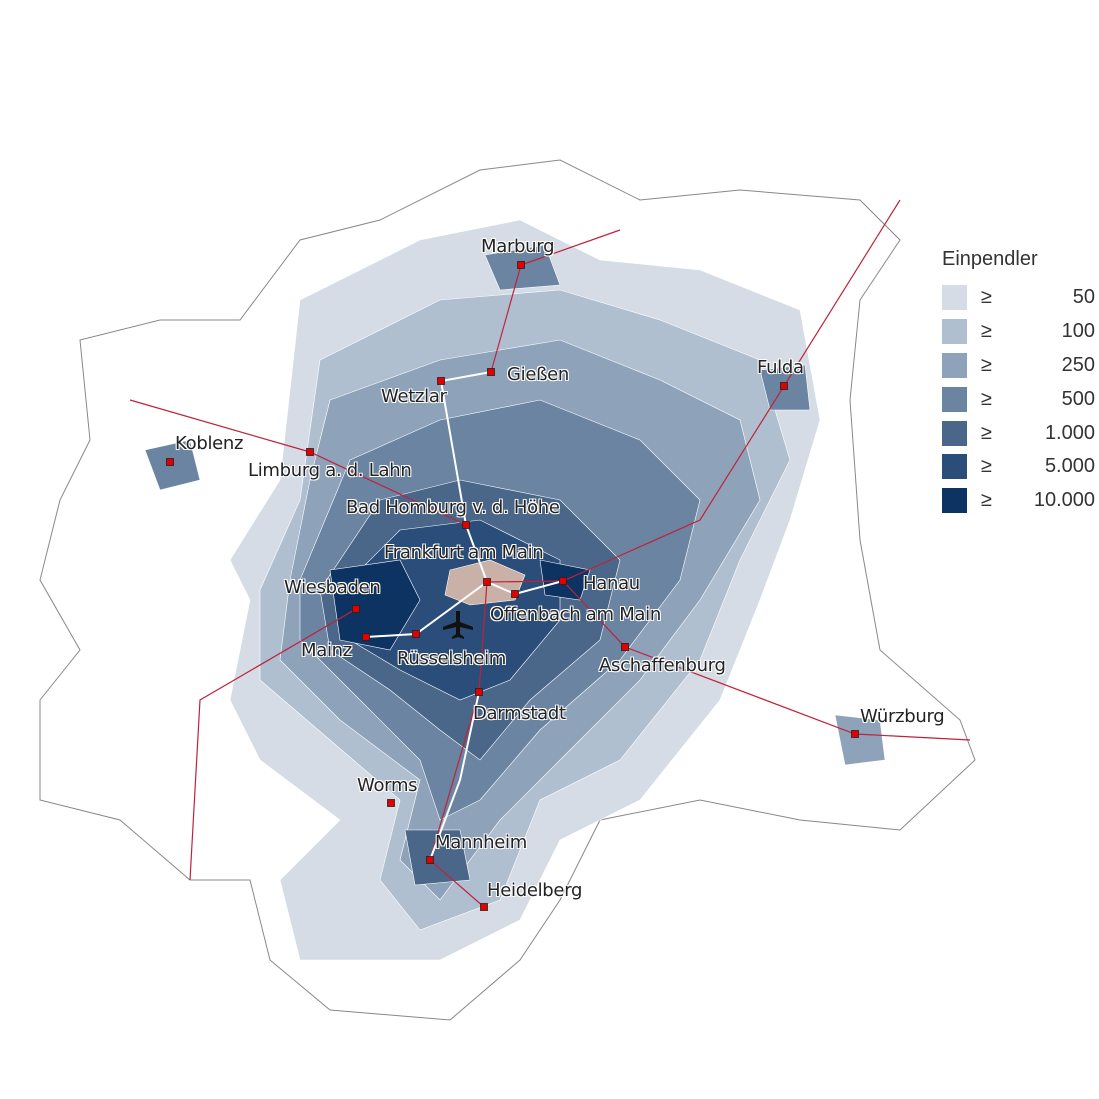 The width and height of the screenshot is (1099, 1099). Describe the element at coordinates (464, 552) in the screenshot. I see `city-label: Frankfurt am Main` at that location.